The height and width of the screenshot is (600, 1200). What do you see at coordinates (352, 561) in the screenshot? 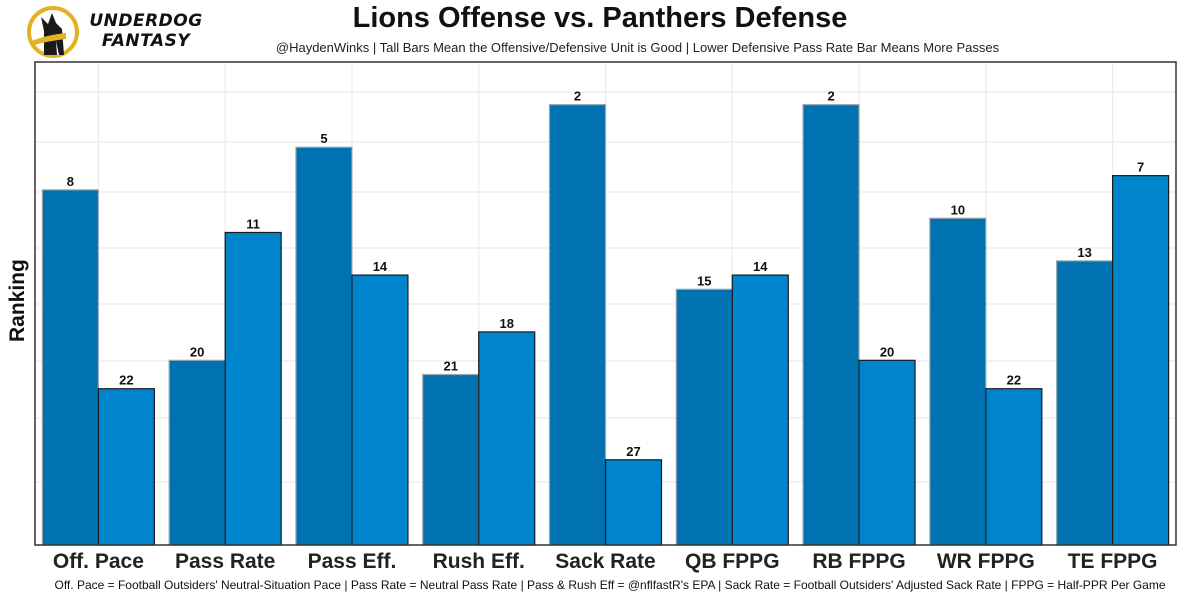
I see `x-tick-label: Pass Eff.` at bounding box center [352, 561].